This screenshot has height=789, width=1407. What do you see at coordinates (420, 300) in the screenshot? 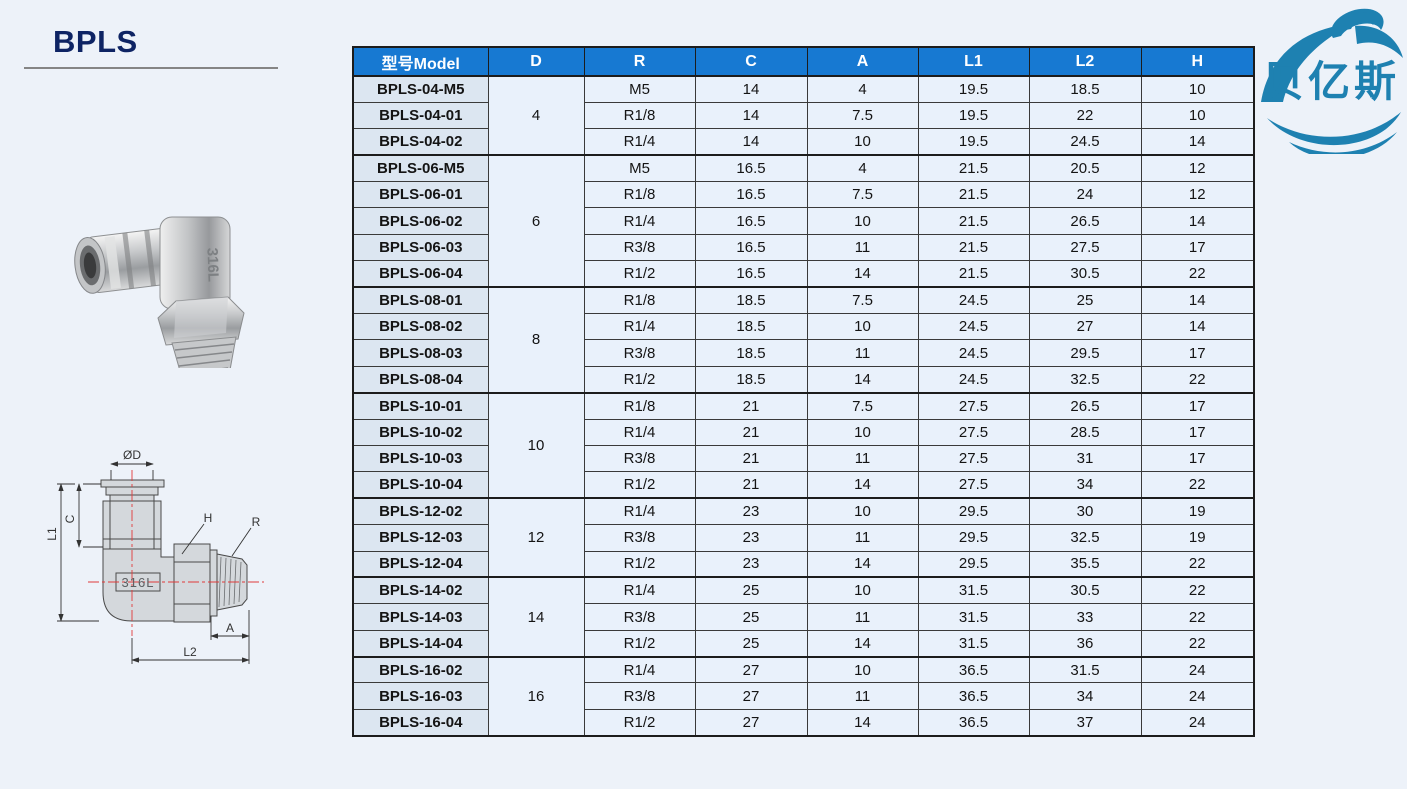
I see `model-cell: BPLS-08-01` at bounding box center [420, 300].